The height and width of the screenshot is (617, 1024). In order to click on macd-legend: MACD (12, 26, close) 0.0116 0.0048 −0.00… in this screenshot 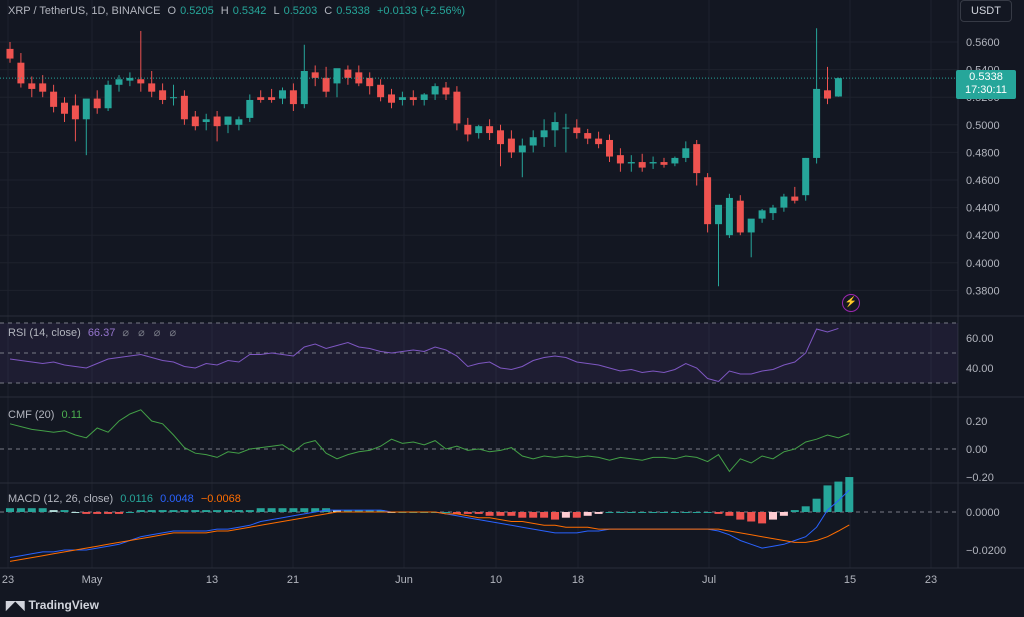, I will do `click(126, 499)`.